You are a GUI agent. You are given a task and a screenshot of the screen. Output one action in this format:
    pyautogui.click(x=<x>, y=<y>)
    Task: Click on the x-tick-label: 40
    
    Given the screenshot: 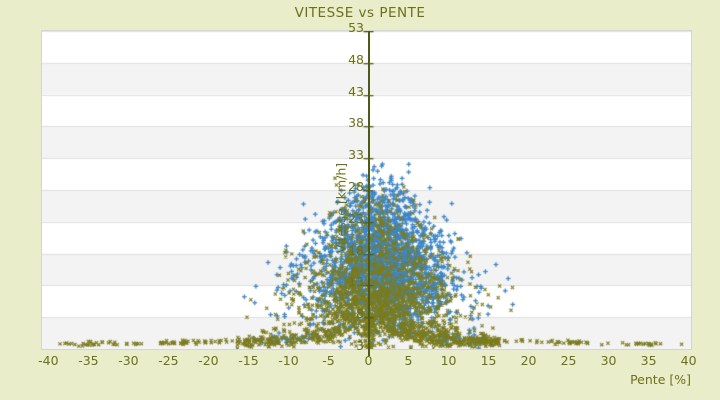 What is the action you would take?
    pyautogui.click(x=688, y=360)
    